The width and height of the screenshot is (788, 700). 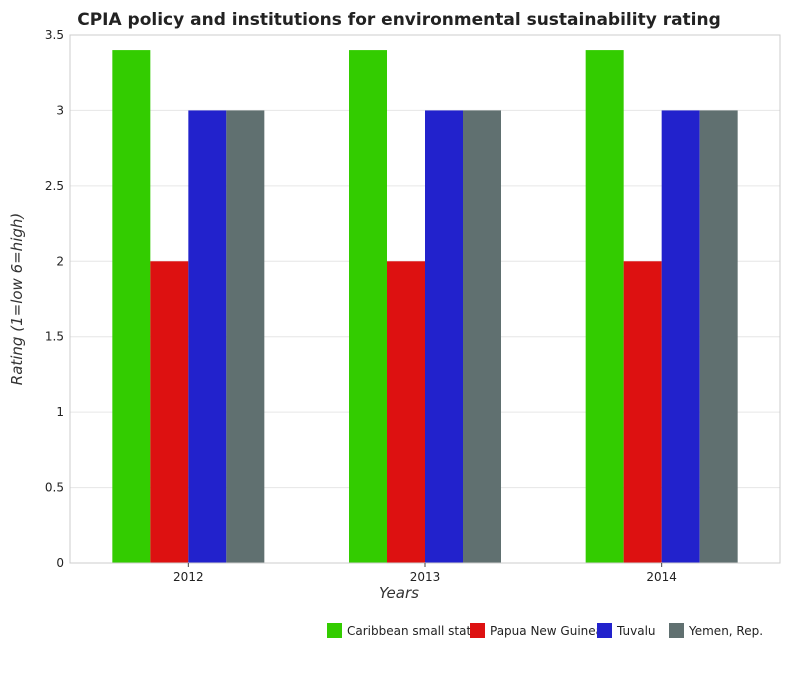 What do you see at coordinates (642, 412) in the screenshot?
I see `bar-papua-new-guinea-2014` at bounding box center [642, 412].